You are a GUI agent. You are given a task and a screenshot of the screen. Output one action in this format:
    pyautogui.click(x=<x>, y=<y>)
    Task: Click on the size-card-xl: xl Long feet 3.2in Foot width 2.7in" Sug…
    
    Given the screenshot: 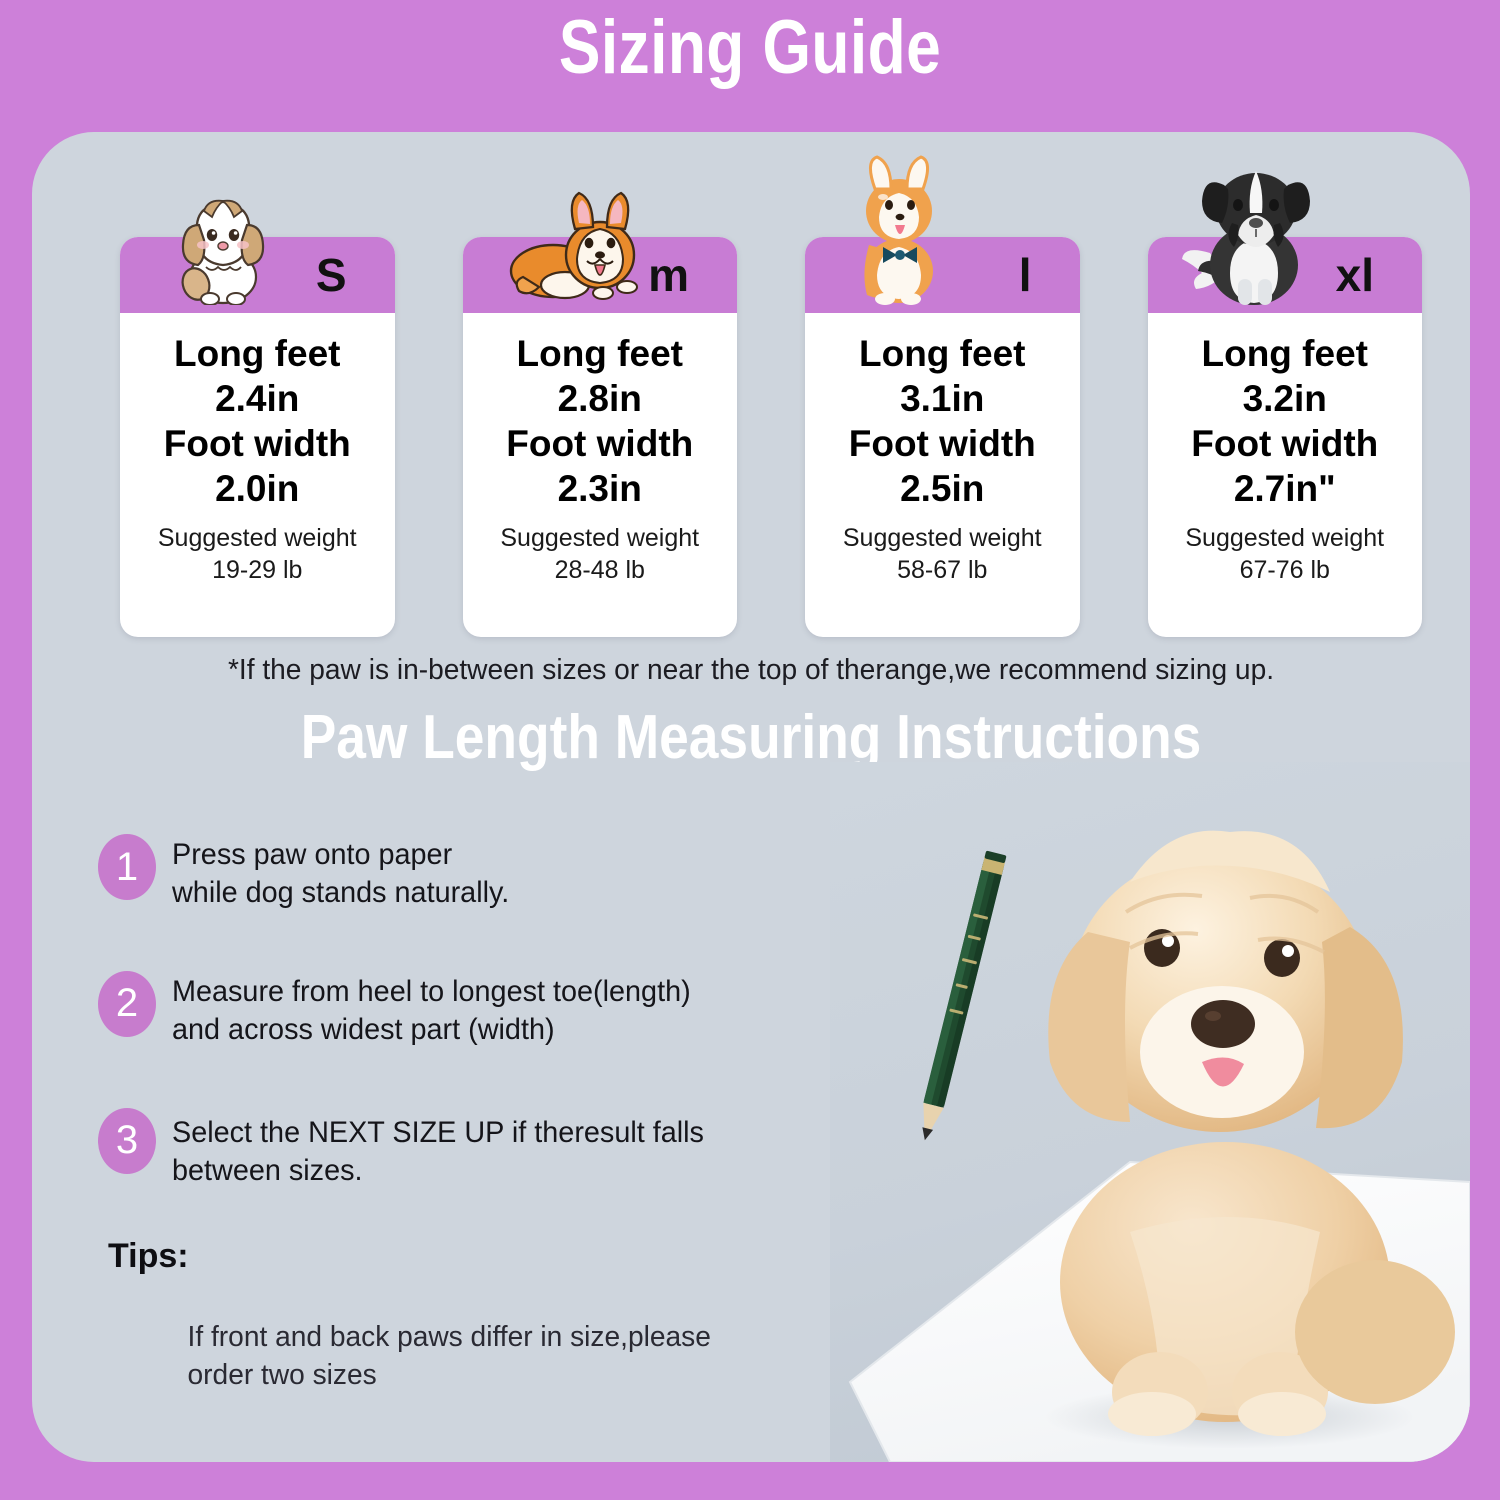 What is the action you would take?
    pyautogui.click(x=1285, y=404)
    